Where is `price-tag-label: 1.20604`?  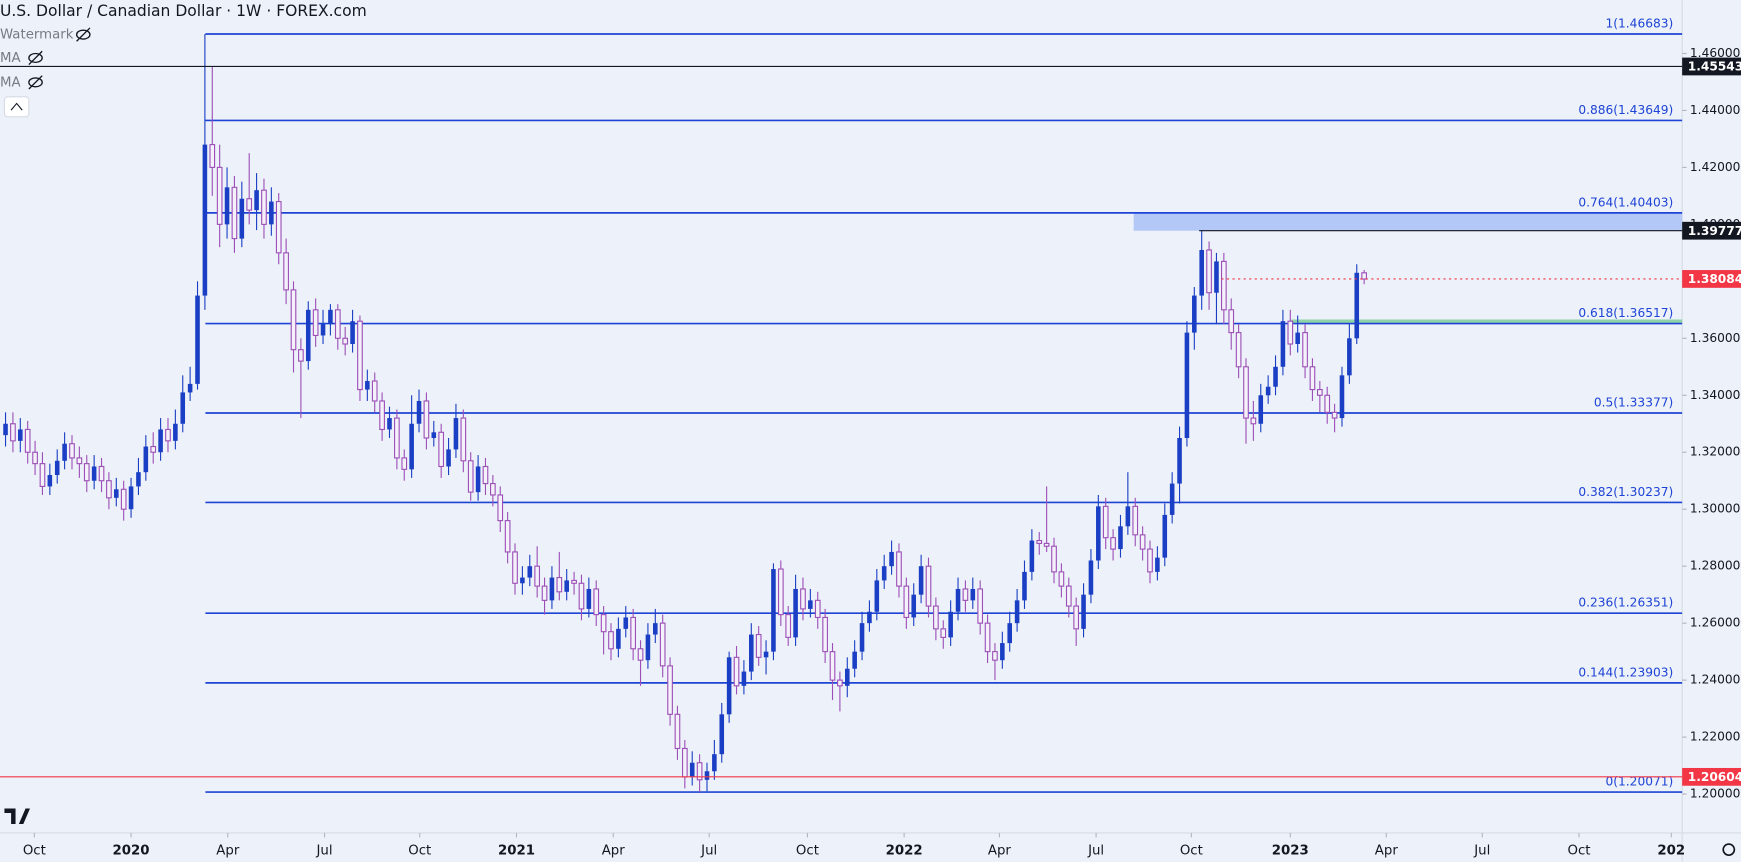
price-tag-label: 1.20604 is located at coordinates (1714, 777).